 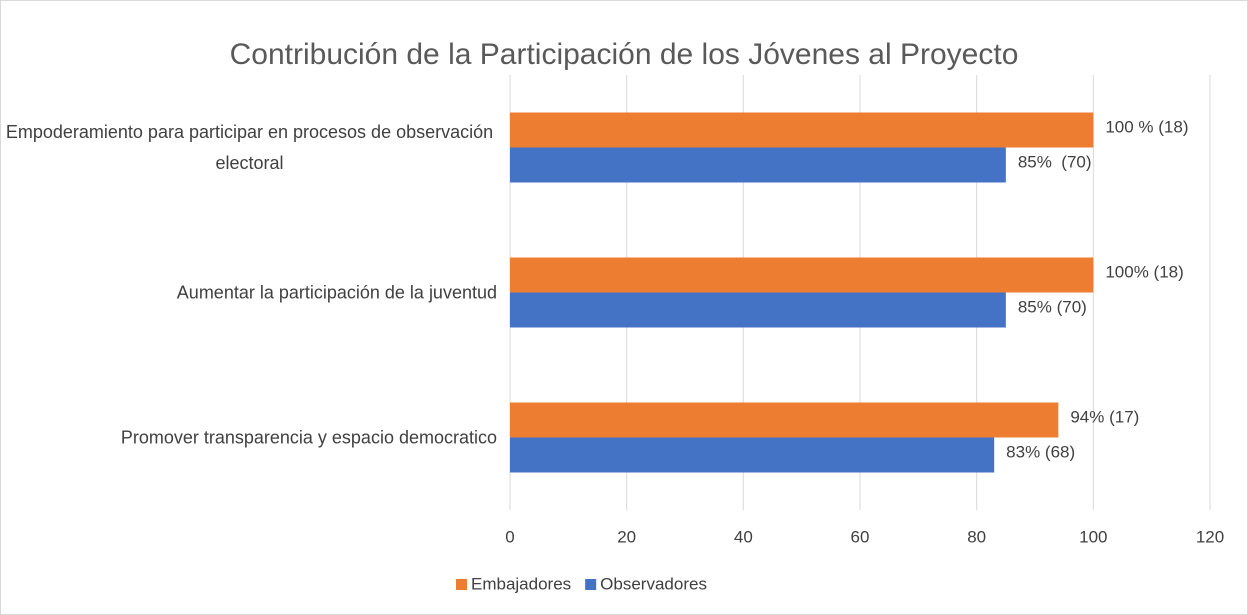 I want to click on data-label: 83% (68), so click(x=1040, y=451).